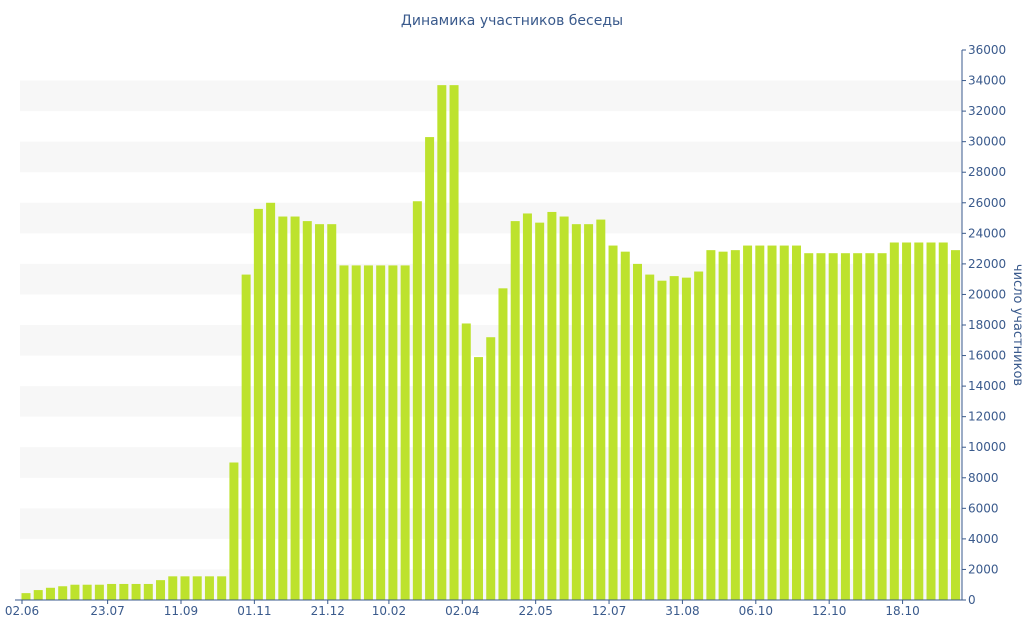 The height and width of the screenshot is (640, 1024). What do you see at coordinates (829, 611) in the screenshot?
I see `x-tick-label: 12.10` at bounding box center [829, 611].